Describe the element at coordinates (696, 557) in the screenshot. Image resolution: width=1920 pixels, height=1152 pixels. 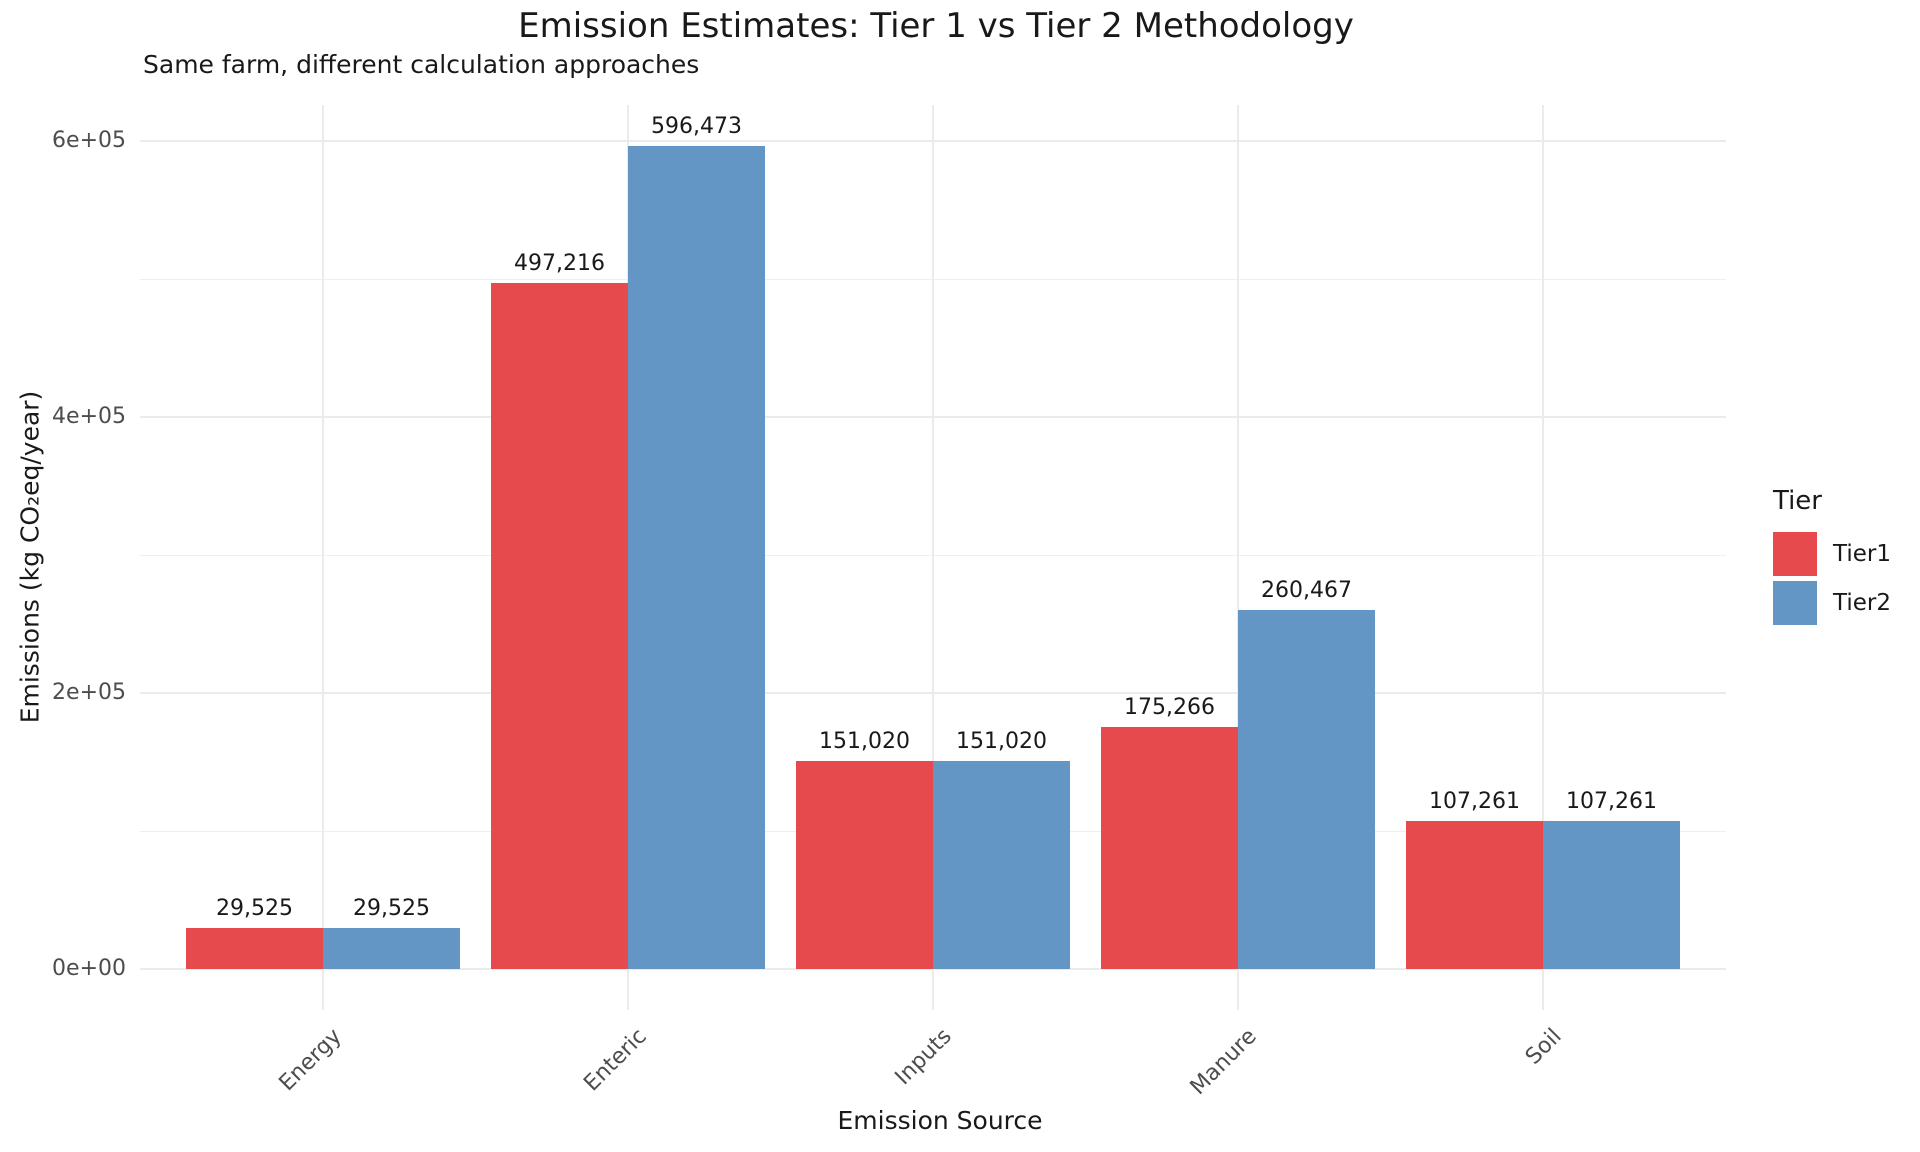
I see `bar-tier2-enteric` at that location.